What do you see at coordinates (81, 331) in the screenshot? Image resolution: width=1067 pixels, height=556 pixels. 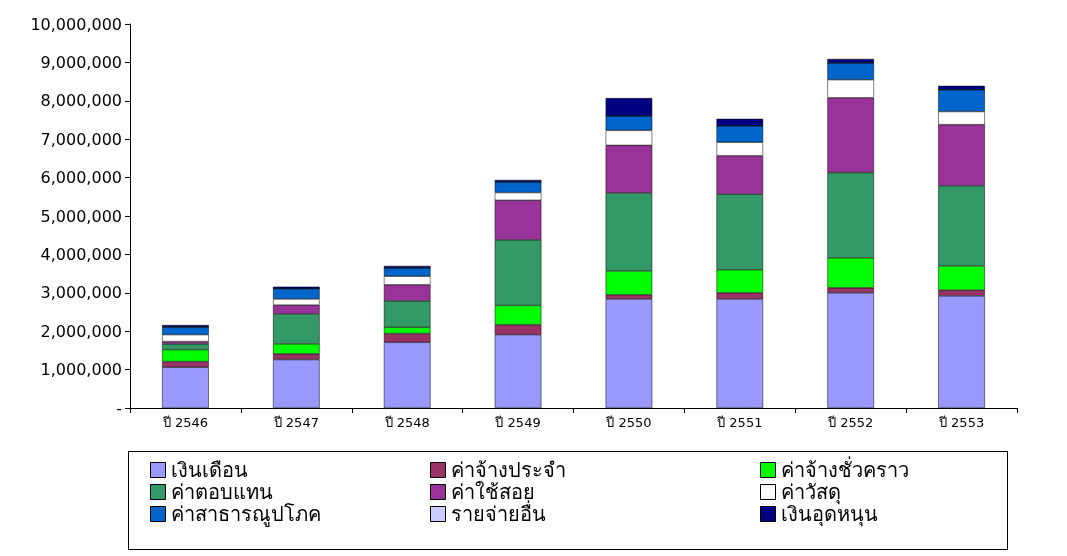 I see `y-tick-label: 2,000,000` at bounding box center [81, 331].